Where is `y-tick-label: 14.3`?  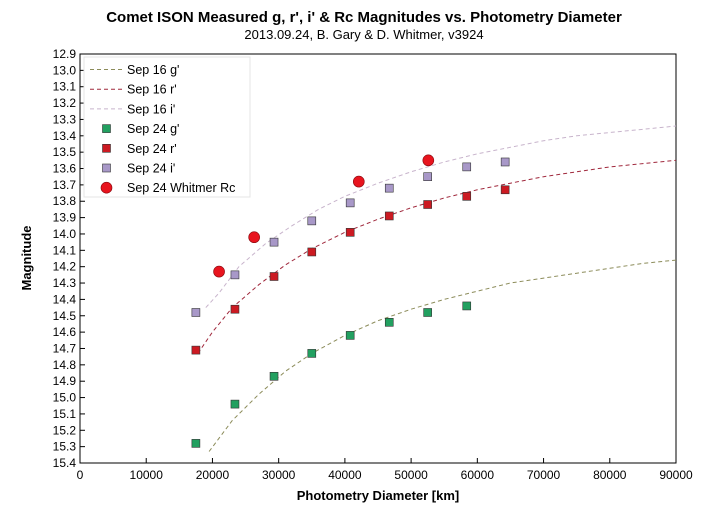 y-tick-label: 14.3 is located at coordinates (65, 283).